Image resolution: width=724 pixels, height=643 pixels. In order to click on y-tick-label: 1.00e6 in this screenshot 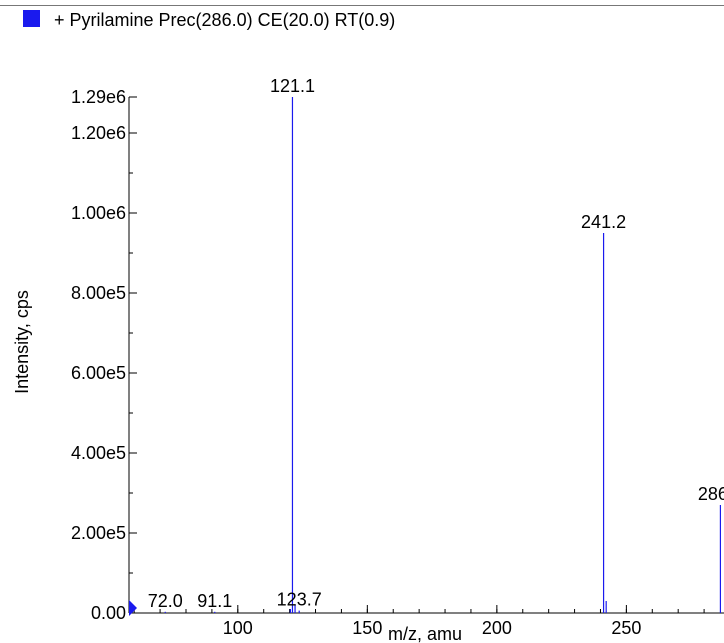, I will do `click(98, 213)`.